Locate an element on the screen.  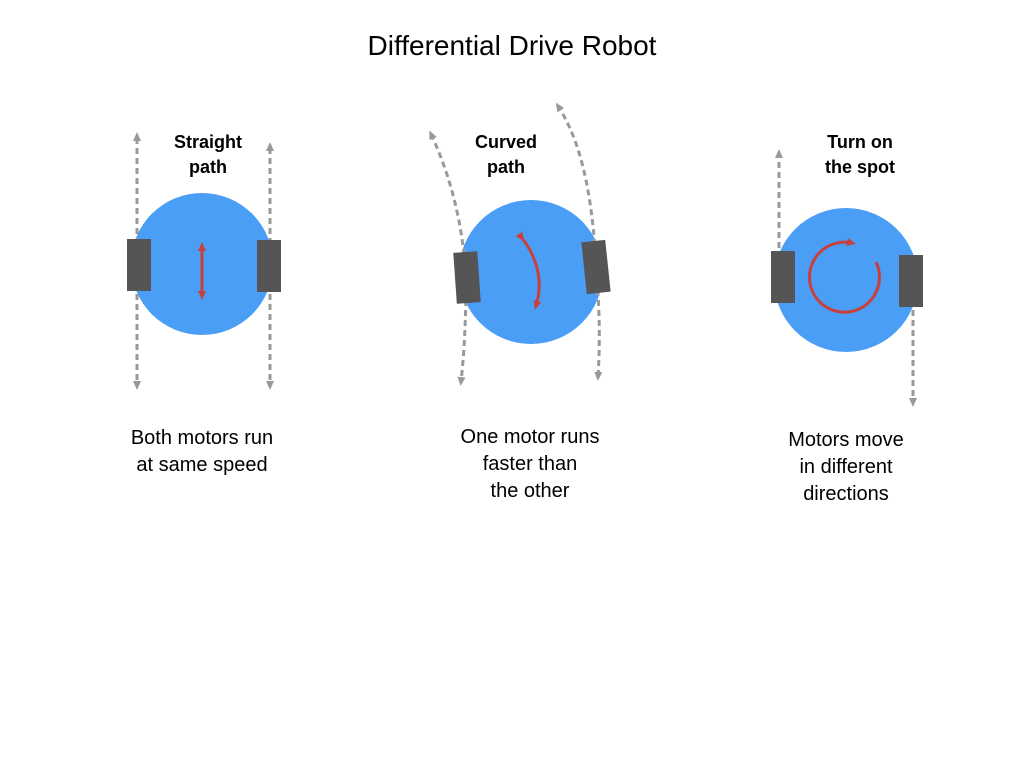
right-wheel-path-forward is located at coordinates (576, 184).